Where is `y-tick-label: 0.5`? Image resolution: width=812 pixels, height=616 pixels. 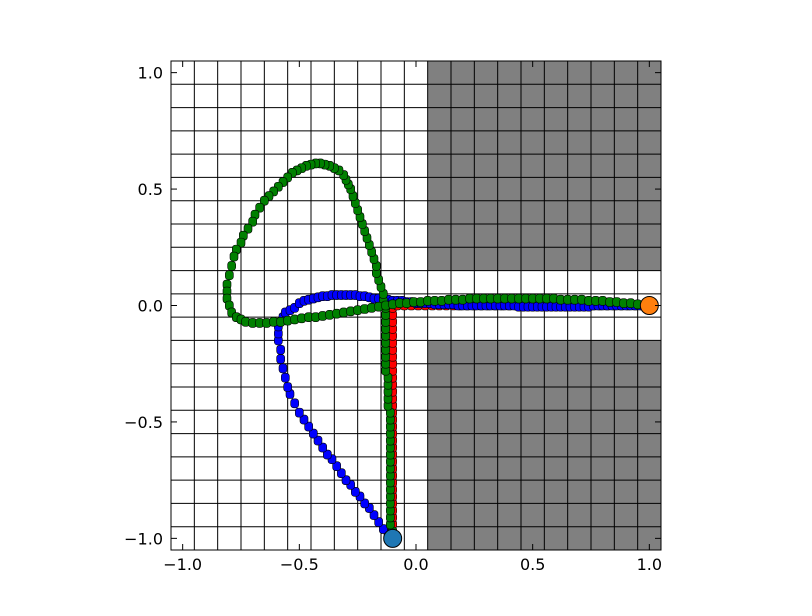 y-tick-label: 0.5 is located at coordinates (150, 189).